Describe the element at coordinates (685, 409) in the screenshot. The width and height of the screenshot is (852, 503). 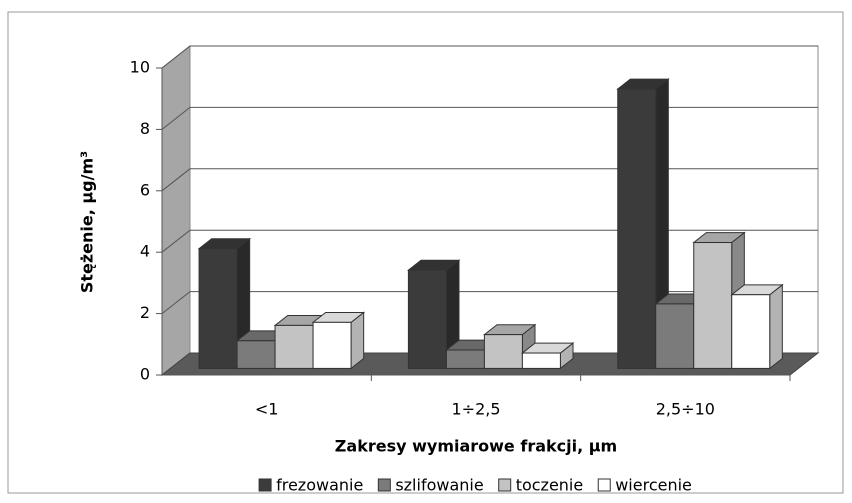
I see `x-tick-label: 2,5÷10` at that location.